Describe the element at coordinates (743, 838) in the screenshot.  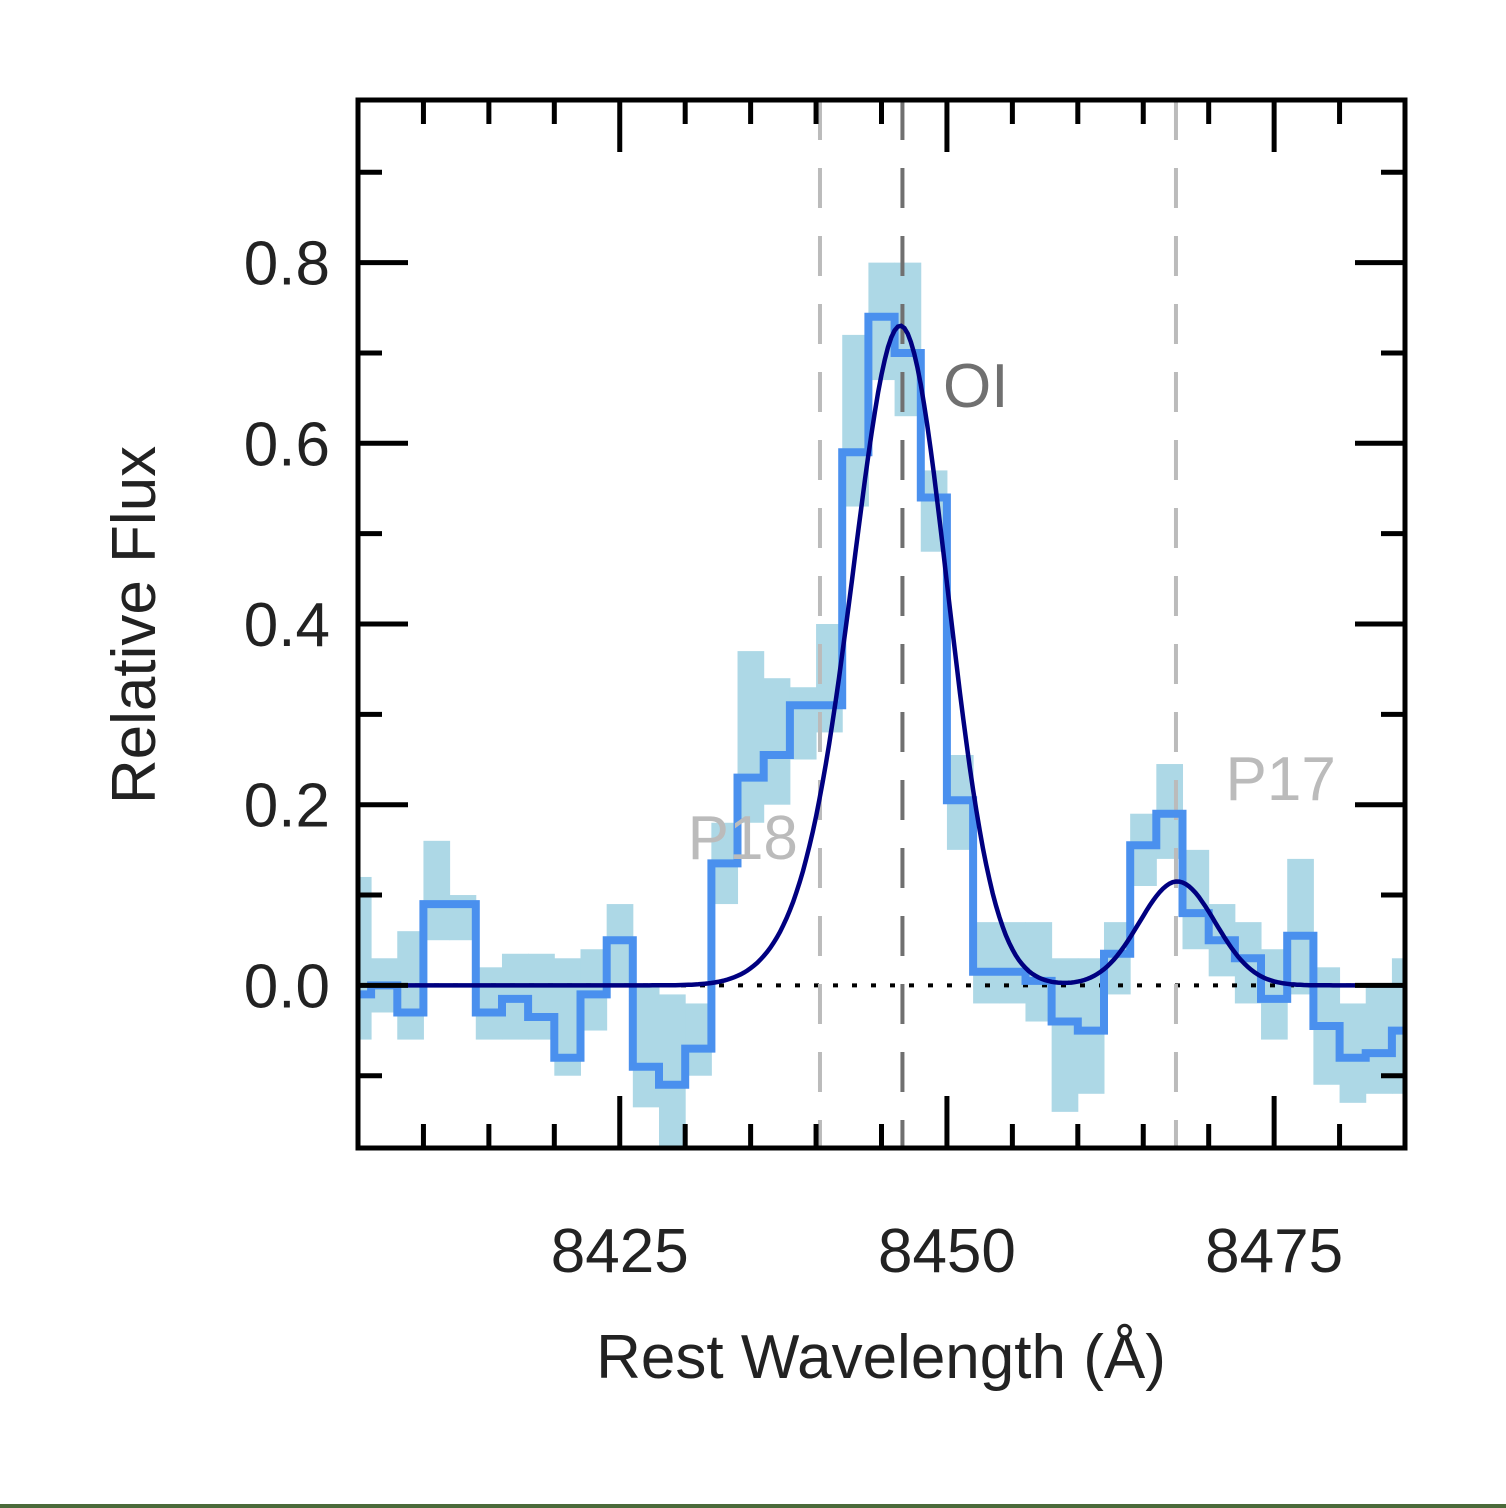
I see `annotation-p18: P18` at that location.